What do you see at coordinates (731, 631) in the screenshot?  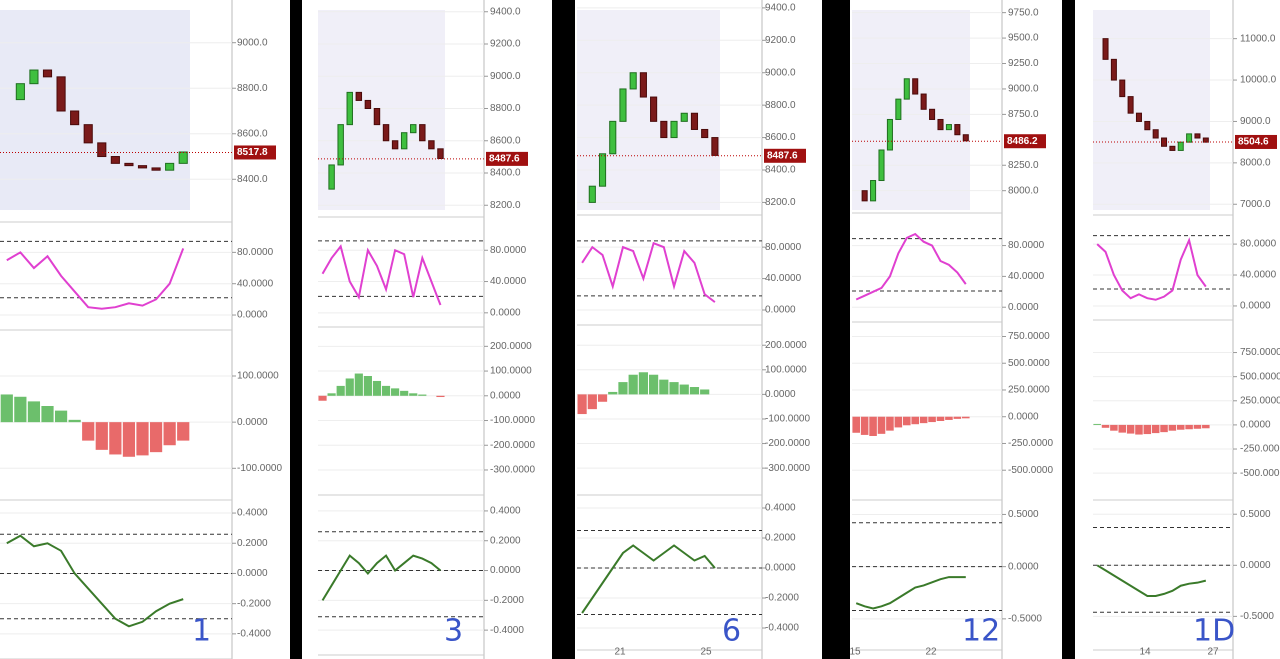 I see `handwritten-note: 6` at bounding box center [731, 631].